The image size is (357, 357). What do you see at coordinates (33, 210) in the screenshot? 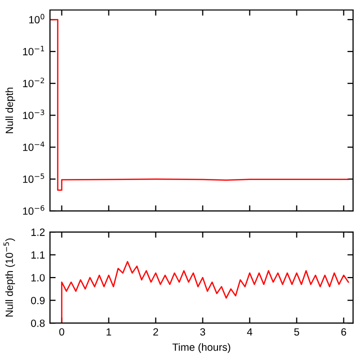
I see `y-tick-label: 10$^{−6}$` at bounding box center [33, 210].